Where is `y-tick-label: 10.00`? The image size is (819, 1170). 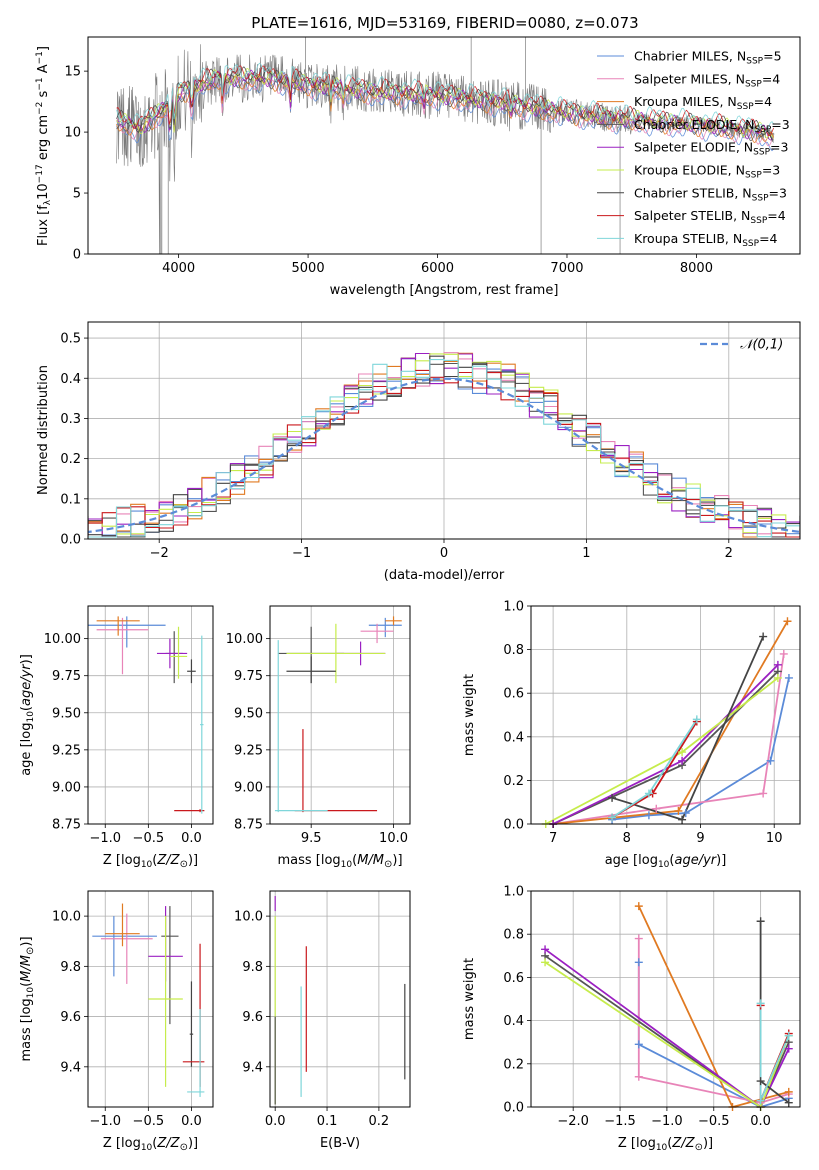
y-tick-label: 10.00 is located at coordinates (244, 639).